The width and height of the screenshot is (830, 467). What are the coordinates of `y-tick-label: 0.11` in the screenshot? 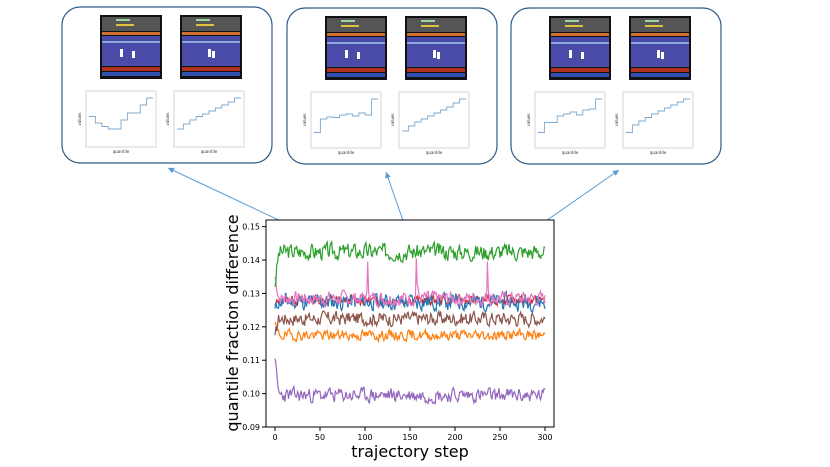 It's located at (251, 360).